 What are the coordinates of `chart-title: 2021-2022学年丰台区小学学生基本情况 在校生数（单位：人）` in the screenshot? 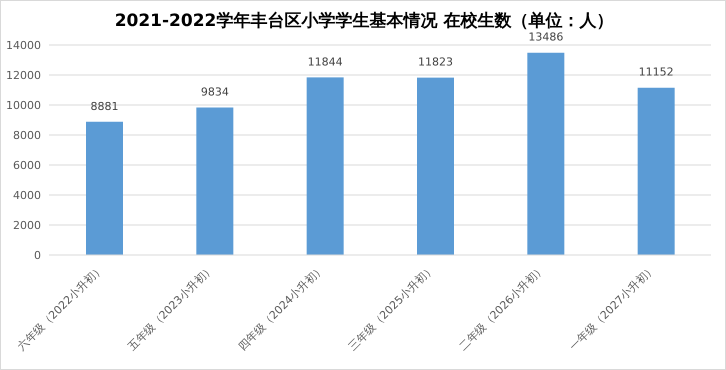 It's located at (364, 21).